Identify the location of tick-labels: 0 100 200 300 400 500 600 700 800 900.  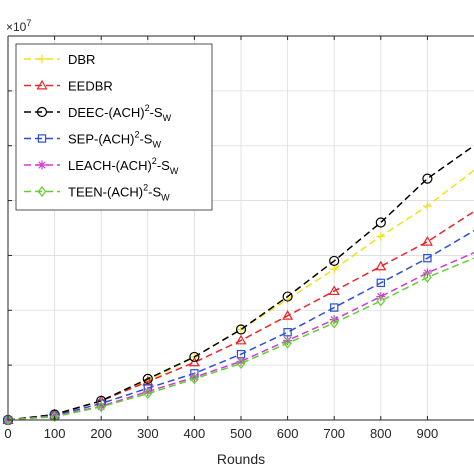
(221, 433).